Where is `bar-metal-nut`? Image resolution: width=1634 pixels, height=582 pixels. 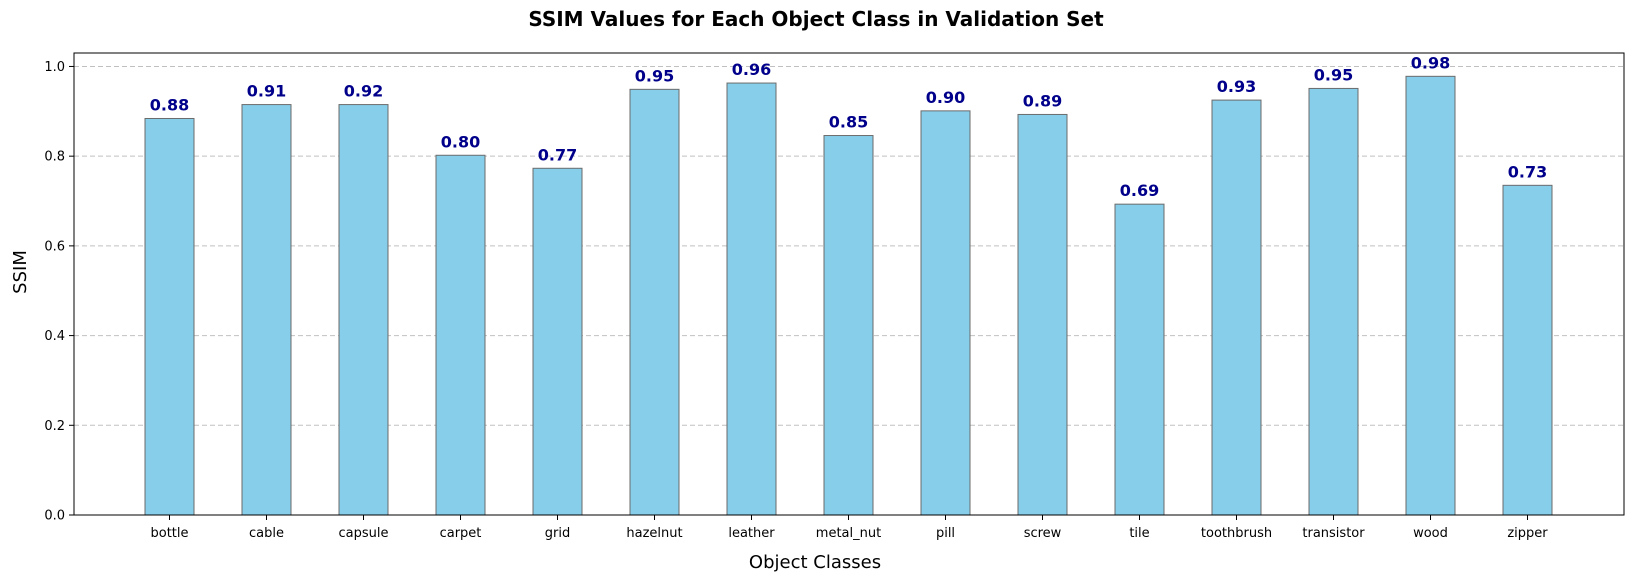
bar-metal-nut is located at coordinates (848, 325).